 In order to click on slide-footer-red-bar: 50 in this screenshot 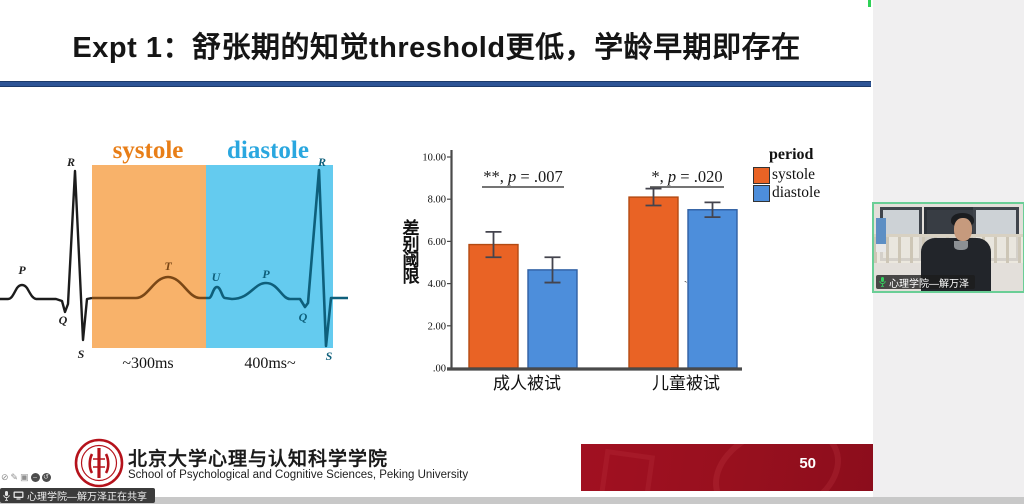, I will do `click(727, 467)`.